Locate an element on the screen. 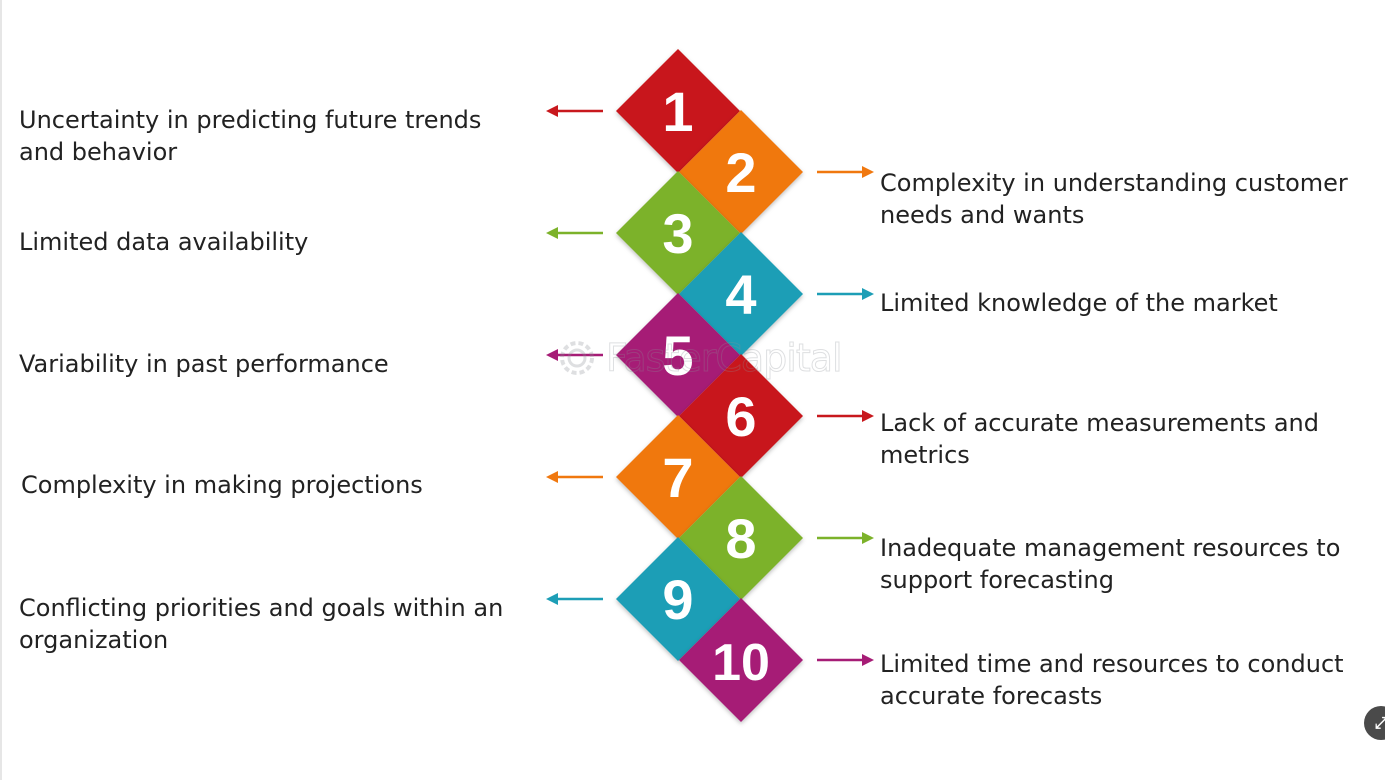 The width and height of the screenshot is (1385, 780). item-text-5: Variability in past performance is located at coordinates (204, 364).